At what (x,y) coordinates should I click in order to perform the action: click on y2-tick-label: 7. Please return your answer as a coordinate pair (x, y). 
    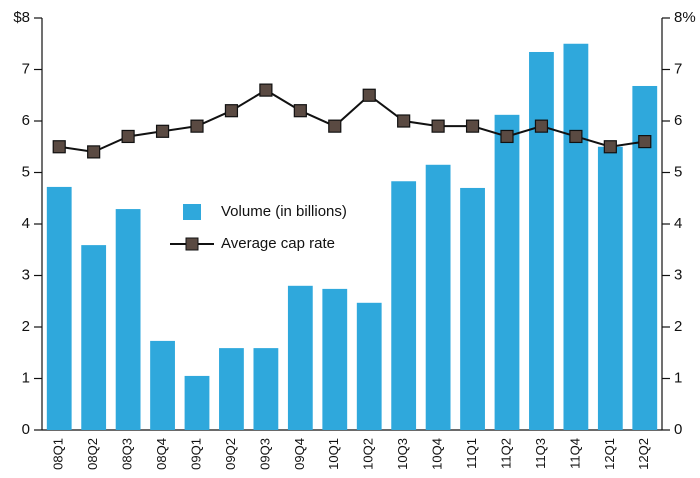
    Looking at the image, I should click on (678, 68).